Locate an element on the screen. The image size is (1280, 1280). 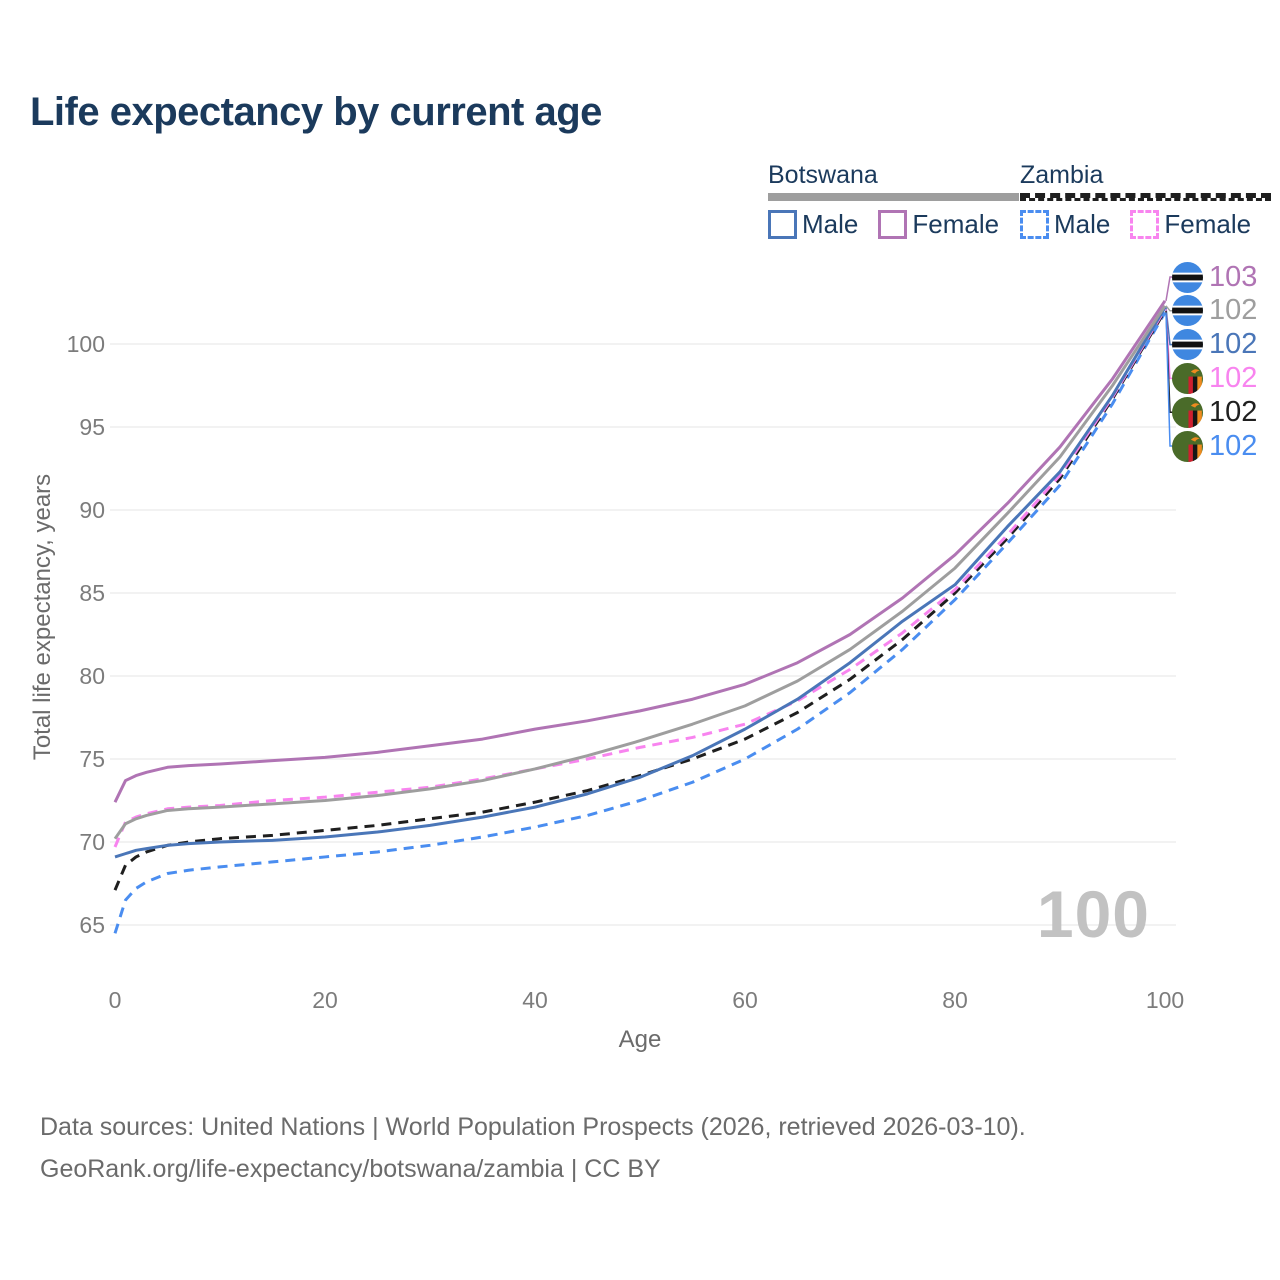
legend-group-botswana: Botswana Male Female is located at coordinates (894, 200).